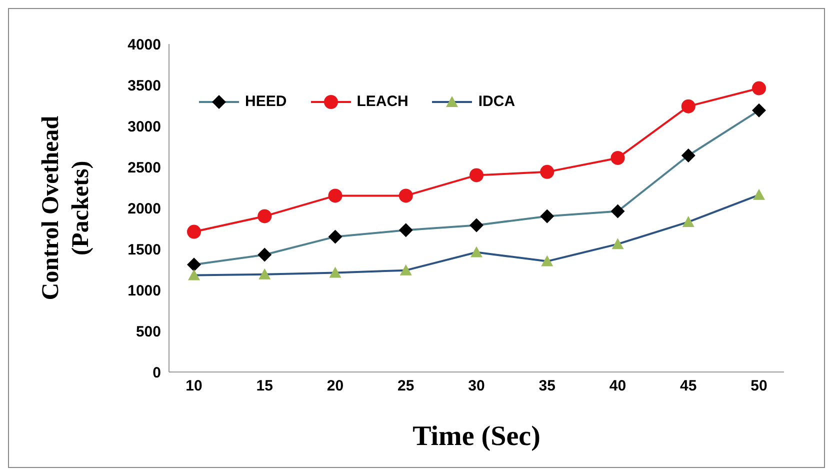 The height and width of the screenshot is (474, 833). Describe the element at coordinates (406, 386) in the screenshot. I see `x-tick-label: 25` at that location.